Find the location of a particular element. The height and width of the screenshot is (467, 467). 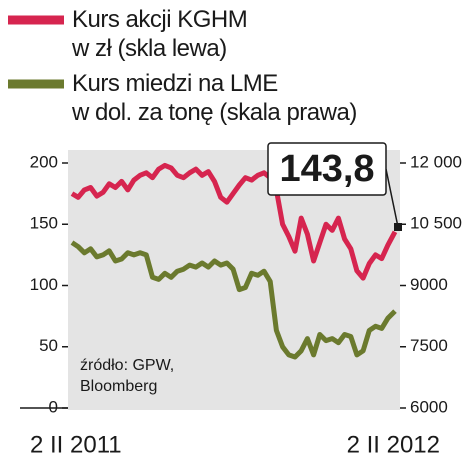

y2-tick-label: 9000 is located at coordinates (429, 284).